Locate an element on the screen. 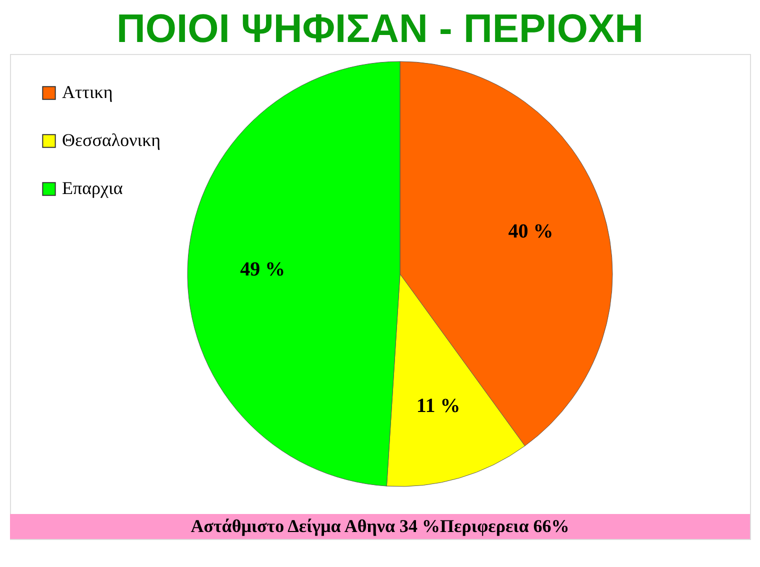  text: Αστάθμιστο Δείγμα Αθηνα 34 %Περιφερεια 66% is located at coordinates (380, 526).